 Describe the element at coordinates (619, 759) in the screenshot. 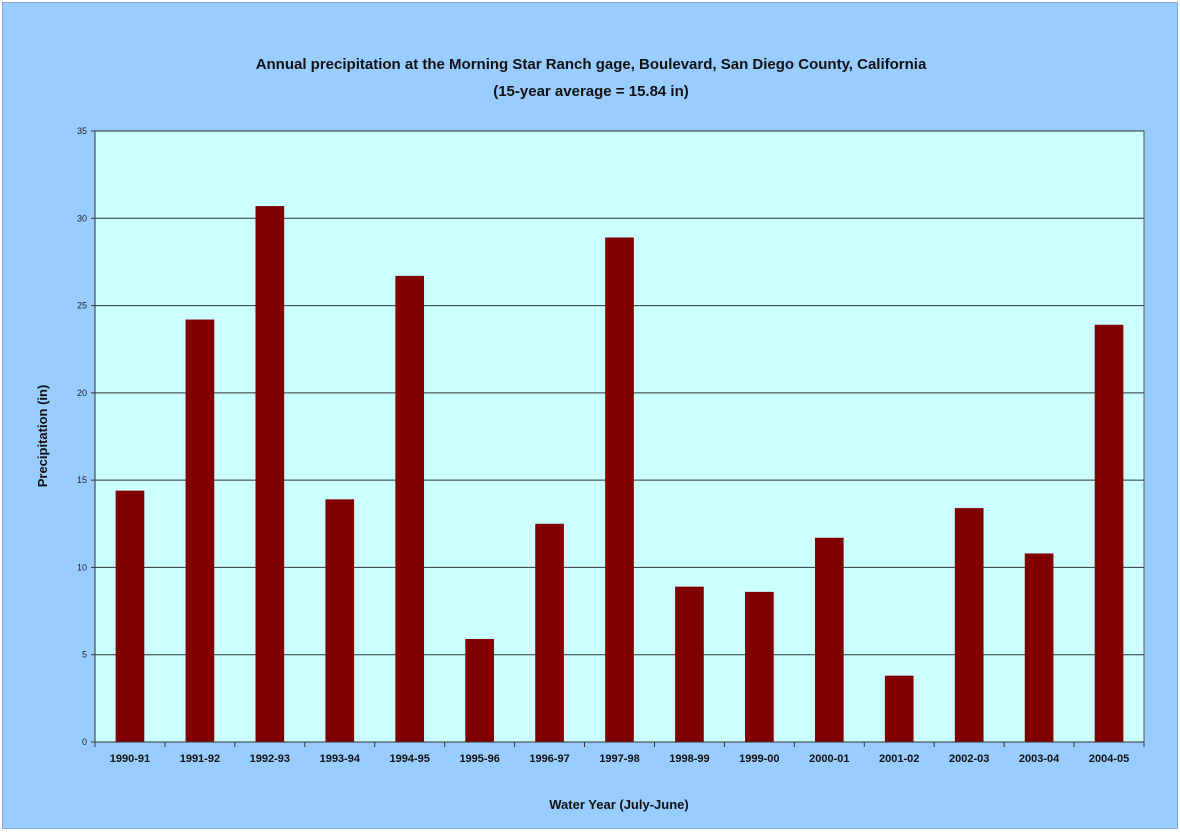

I see `x-tick-label: 1997-98` at that location.